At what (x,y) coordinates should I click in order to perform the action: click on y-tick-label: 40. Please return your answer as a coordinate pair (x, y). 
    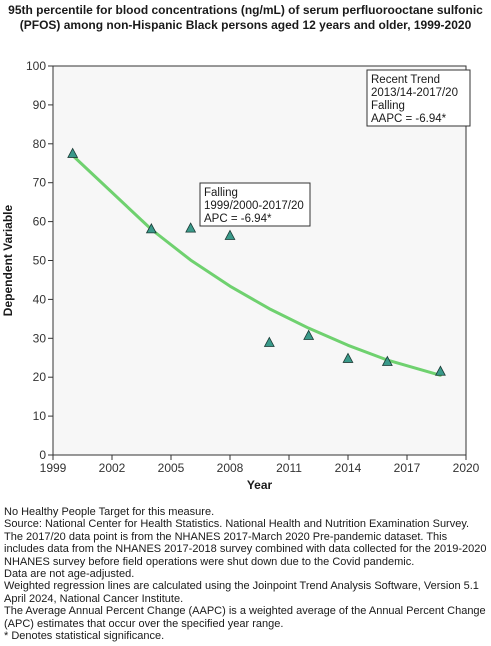
    Looking at the image, I should click on (40, 299).